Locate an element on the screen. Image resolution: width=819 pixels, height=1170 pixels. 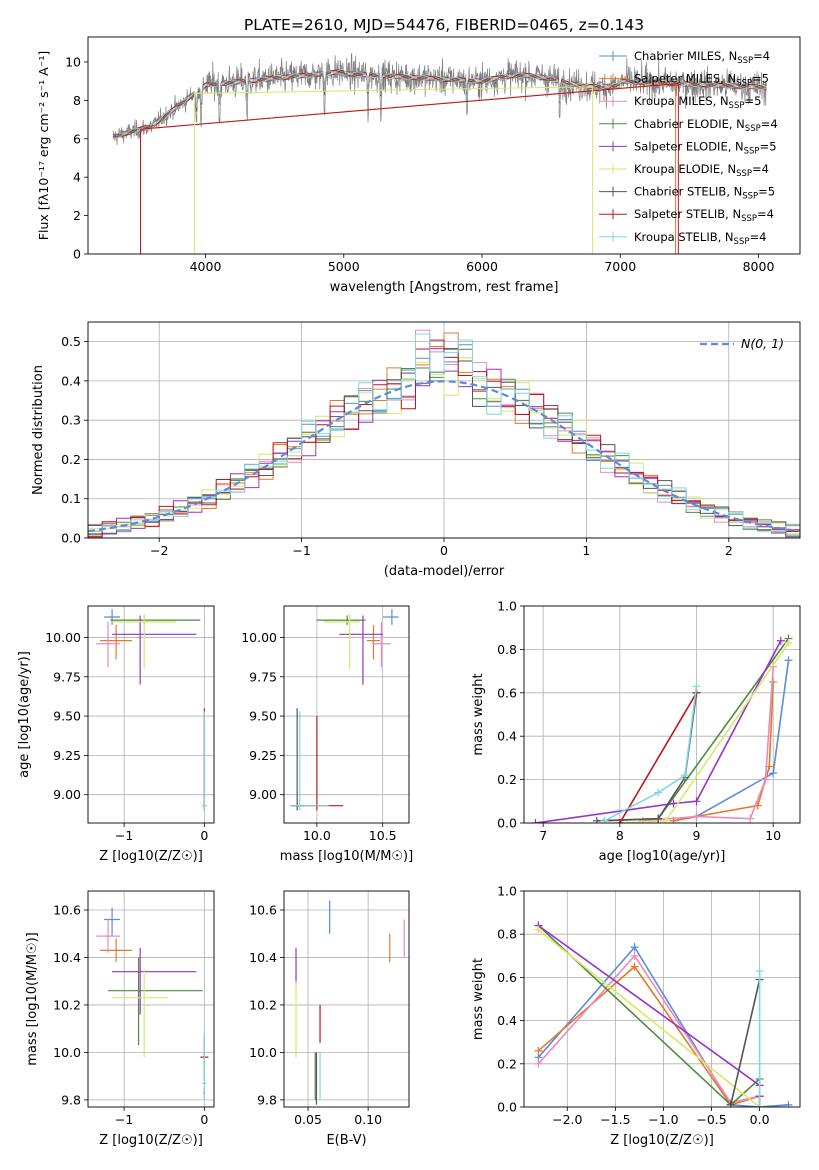
legend-label: Kroupa STELIB, NSSP=4 is located at coordinates (700, 238).